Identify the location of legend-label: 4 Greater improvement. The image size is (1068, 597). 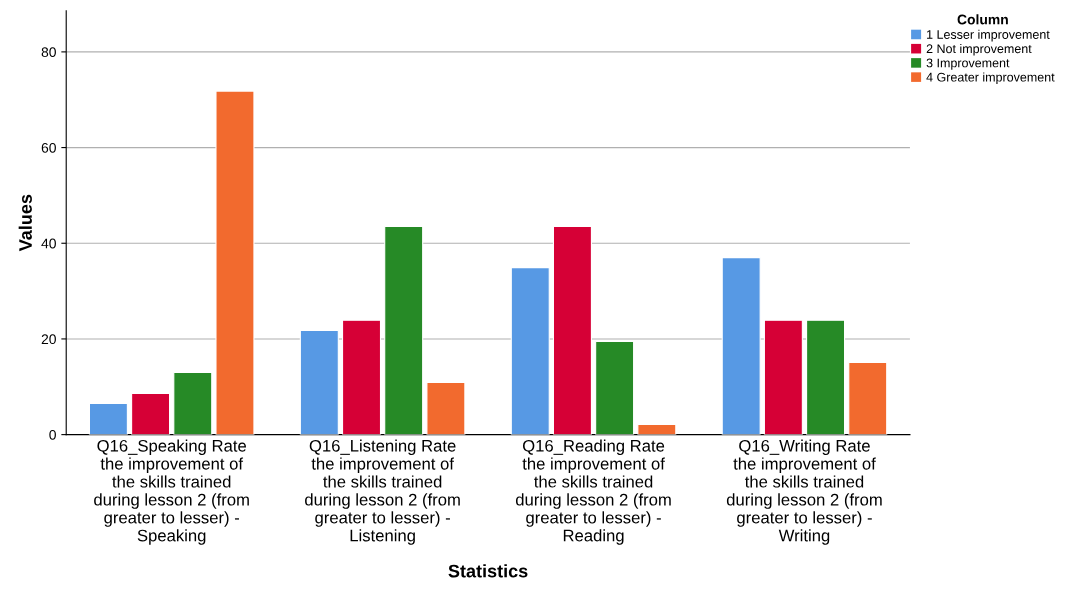
(990, 78).